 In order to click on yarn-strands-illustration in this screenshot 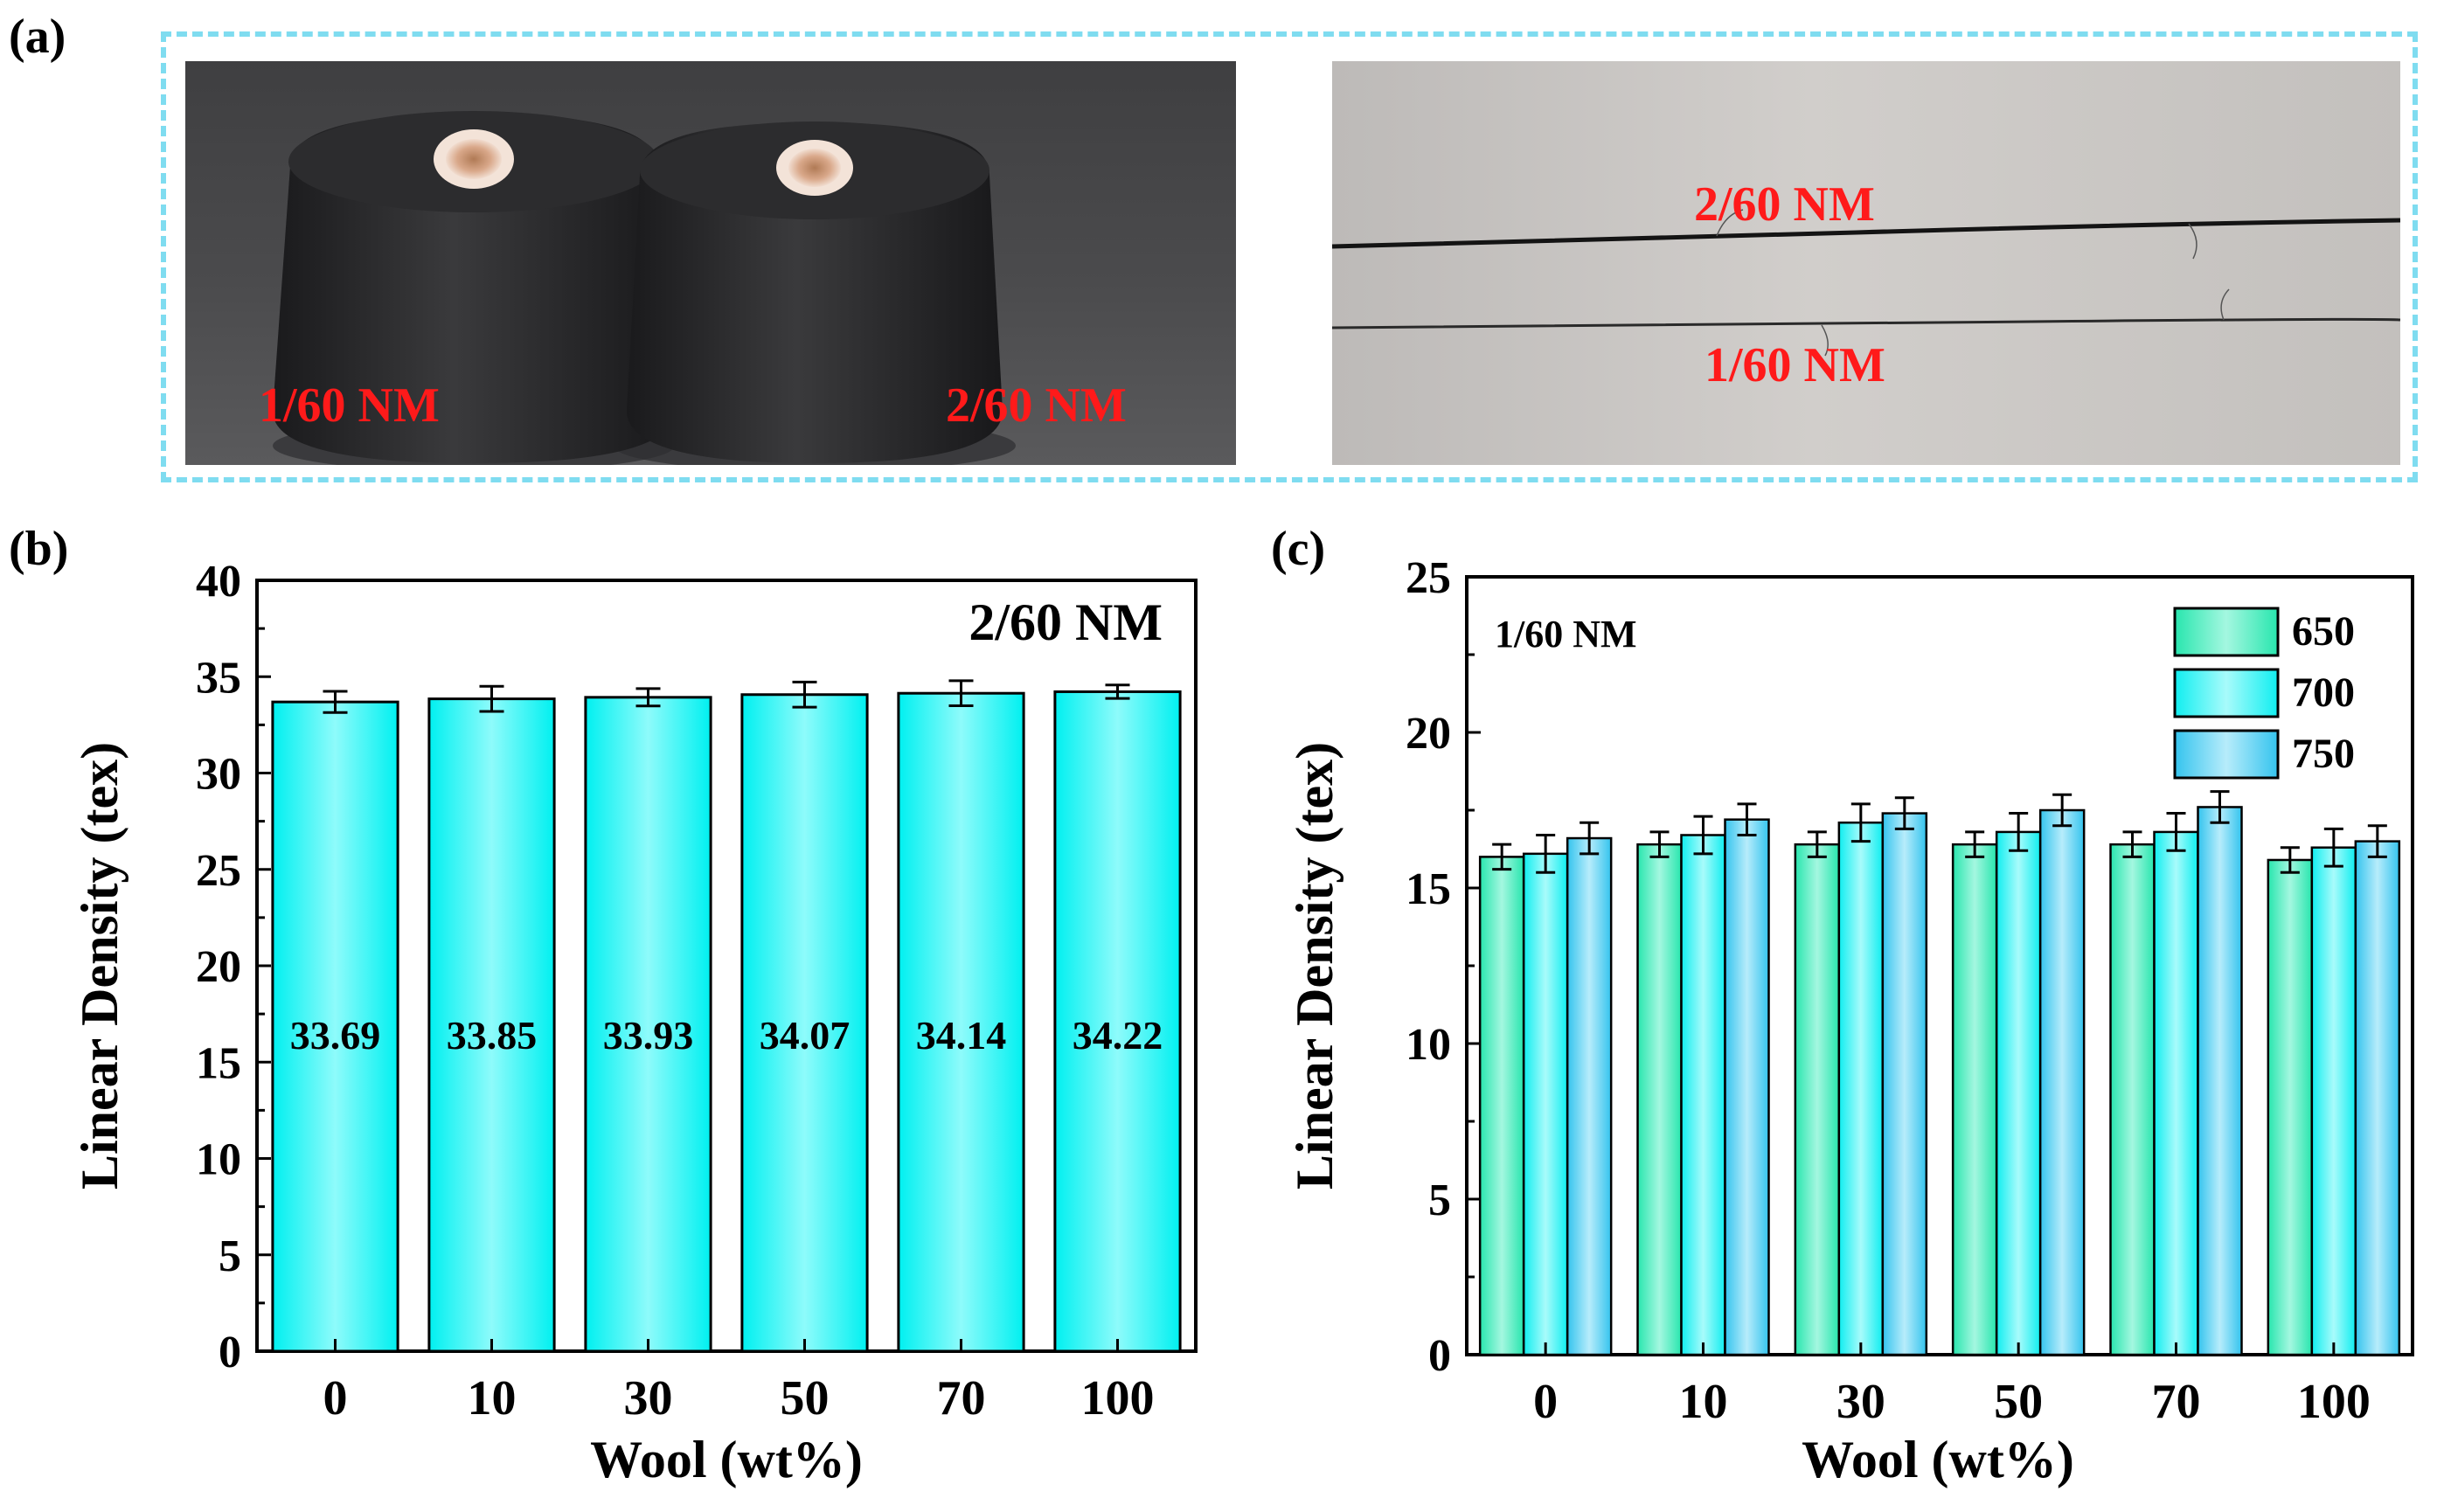, I will do `click(1866, 283)`.